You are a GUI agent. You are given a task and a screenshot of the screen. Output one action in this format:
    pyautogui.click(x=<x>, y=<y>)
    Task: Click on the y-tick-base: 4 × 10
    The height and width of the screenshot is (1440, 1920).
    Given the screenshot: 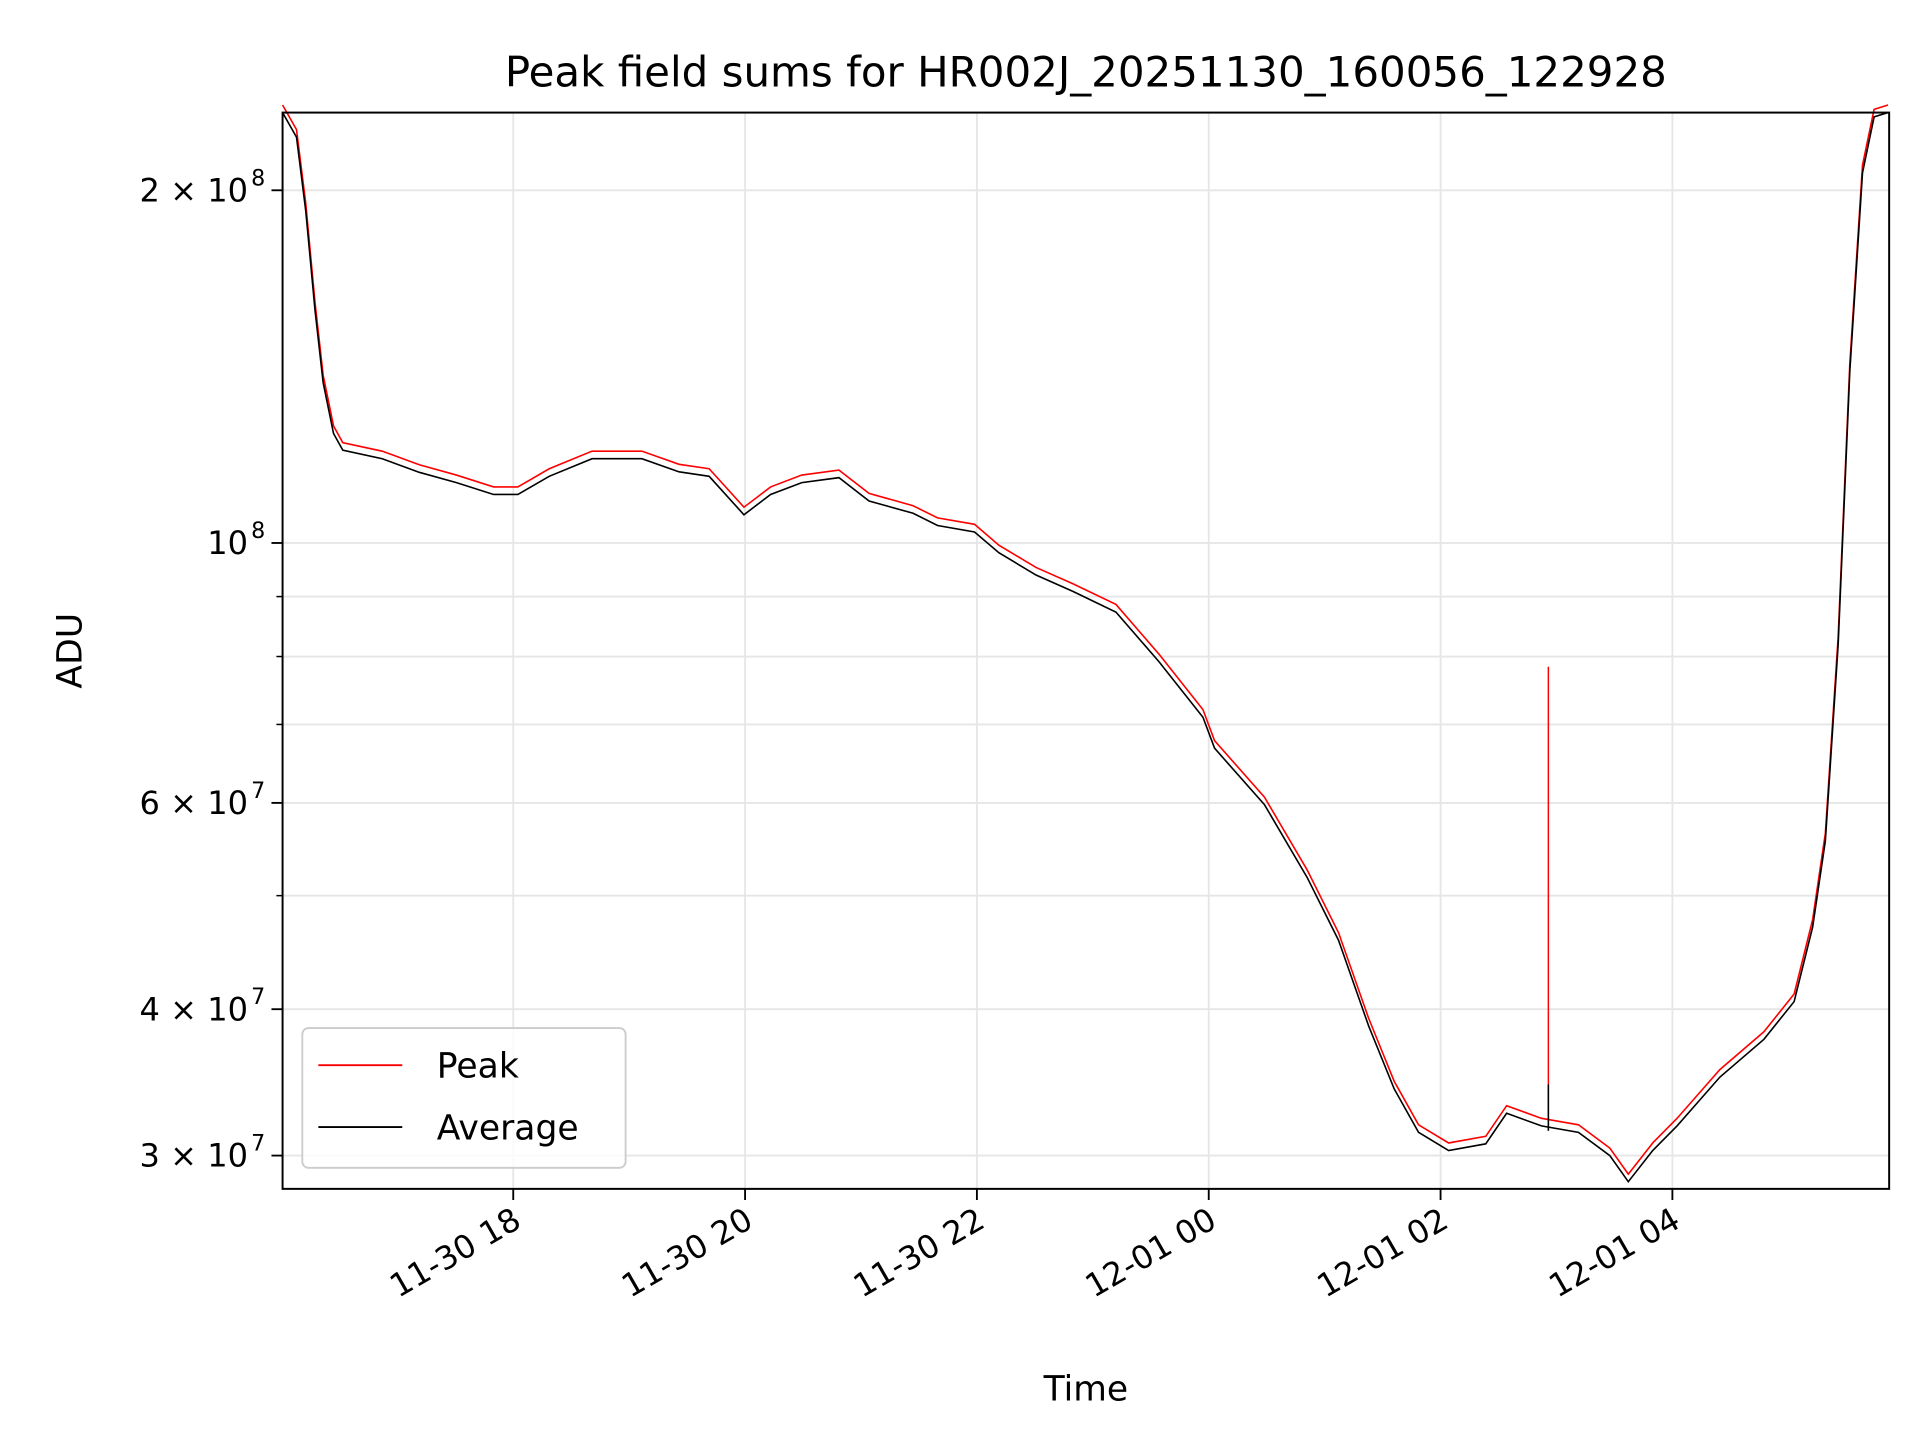 What is the action you would take?
    pyautogui.click(x=194, y=1009)
    